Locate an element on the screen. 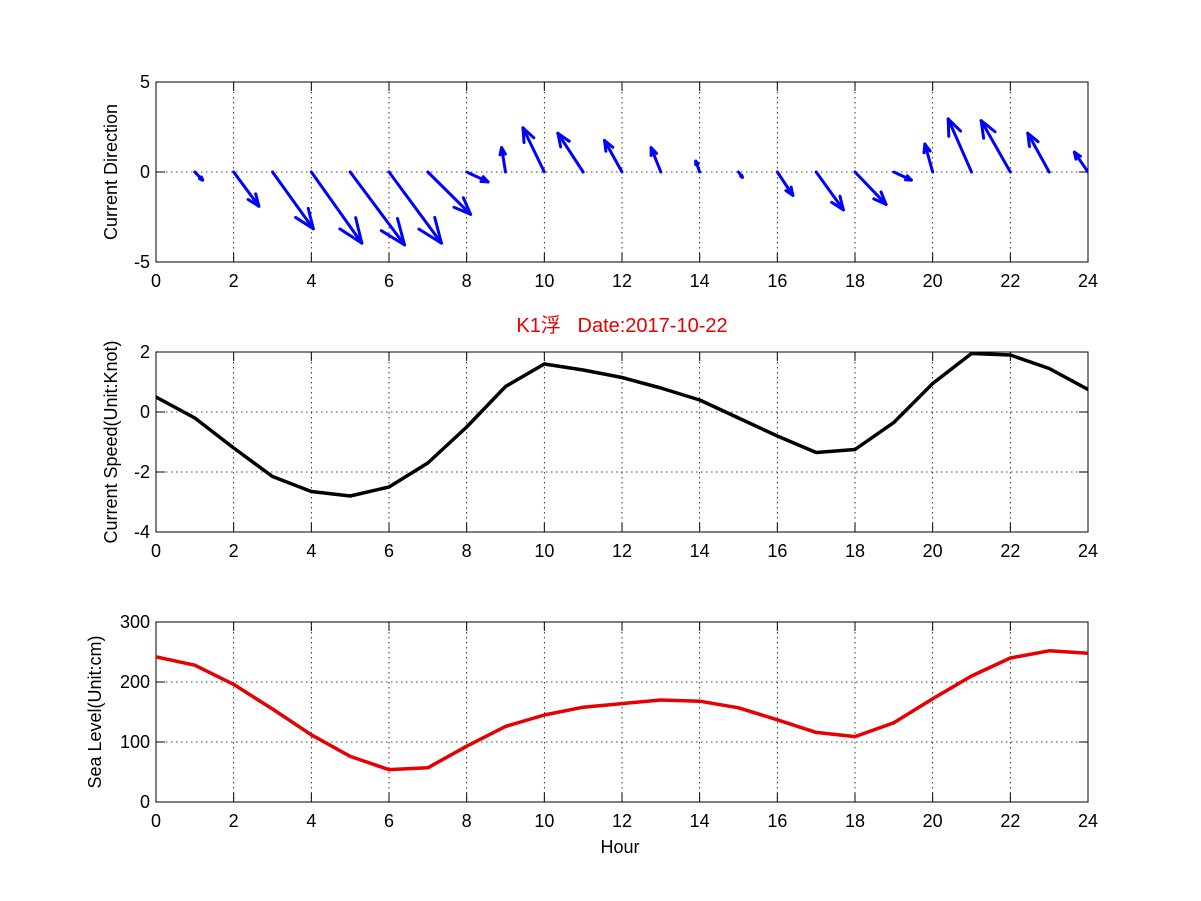 This screenshot has width=1201, height=901. x-tick-label: 14 is located at coordinates (700, 821).